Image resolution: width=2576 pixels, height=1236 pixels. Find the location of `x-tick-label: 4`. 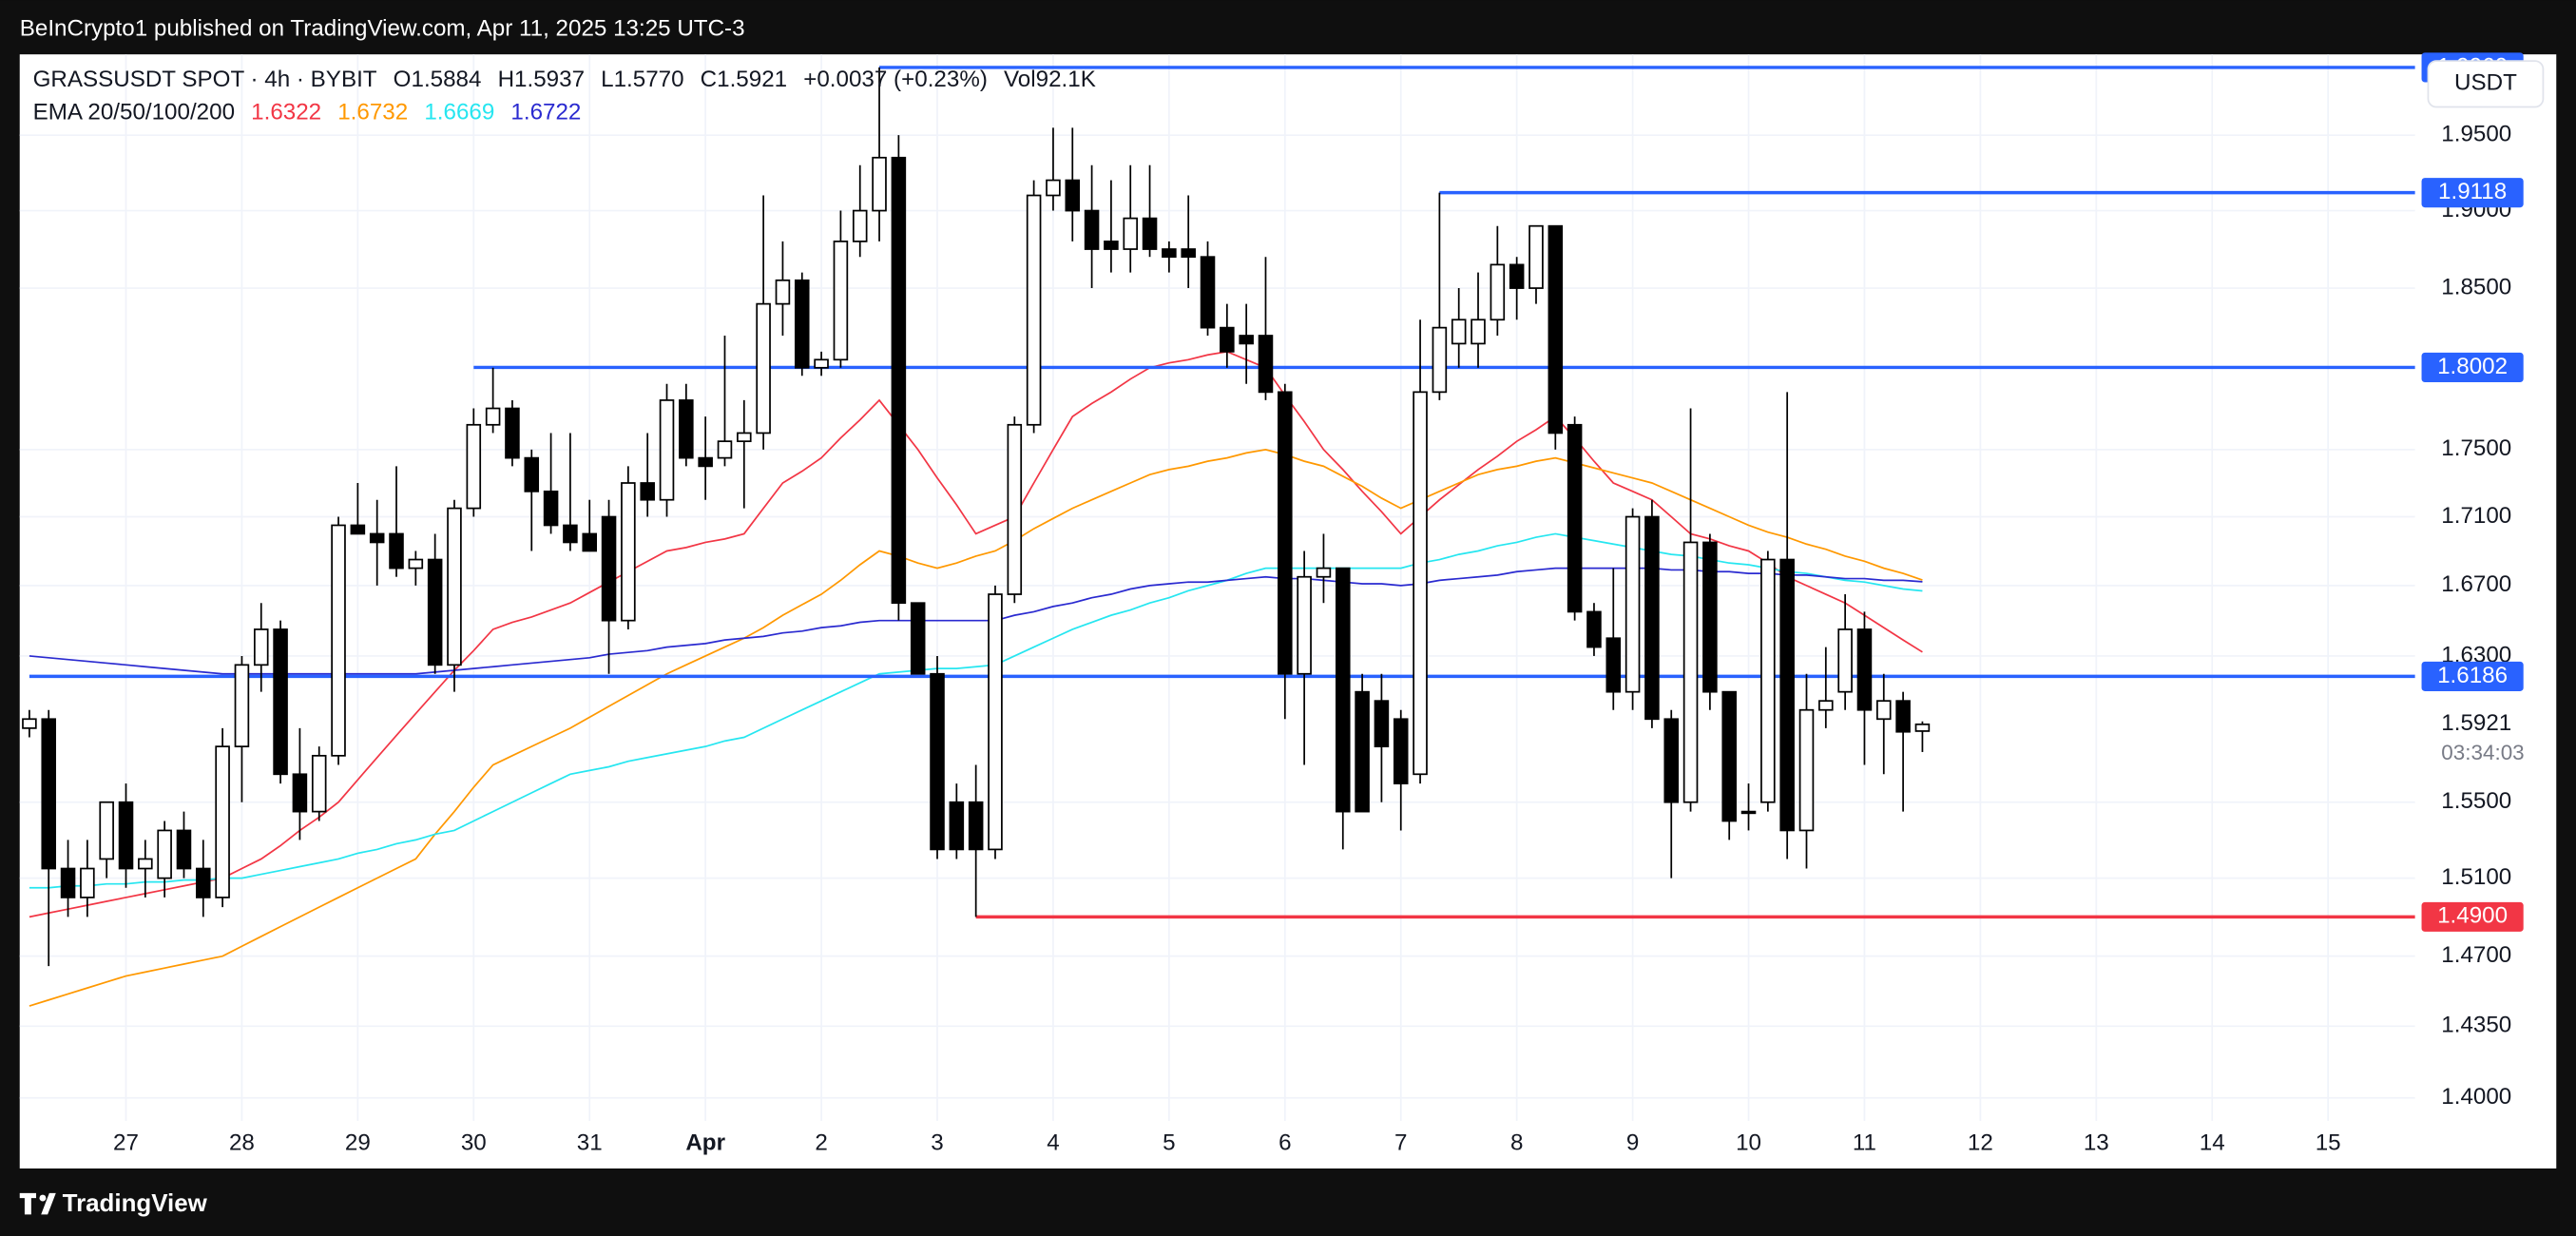

x-tick-label: 4 is located at coordinates (1053, 1143).